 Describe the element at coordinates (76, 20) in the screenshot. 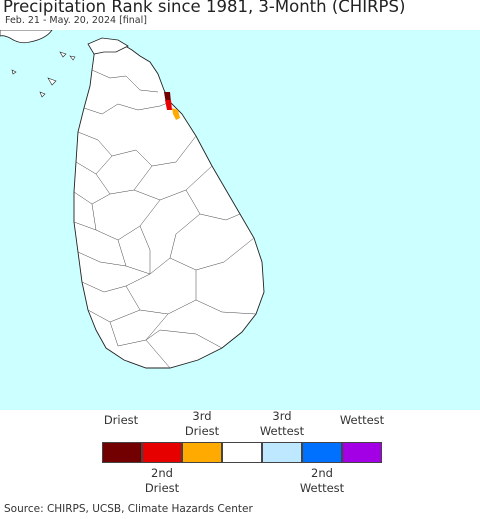

I see `map-subtitle: Feb. 21 - May. 20, 2024 [final]` at that location.